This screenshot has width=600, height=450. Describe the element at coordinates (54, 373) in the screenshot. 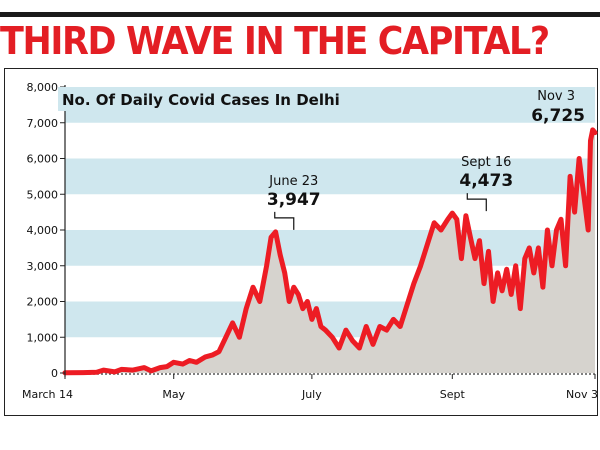

I see `y-tick-label: 0` at that location.